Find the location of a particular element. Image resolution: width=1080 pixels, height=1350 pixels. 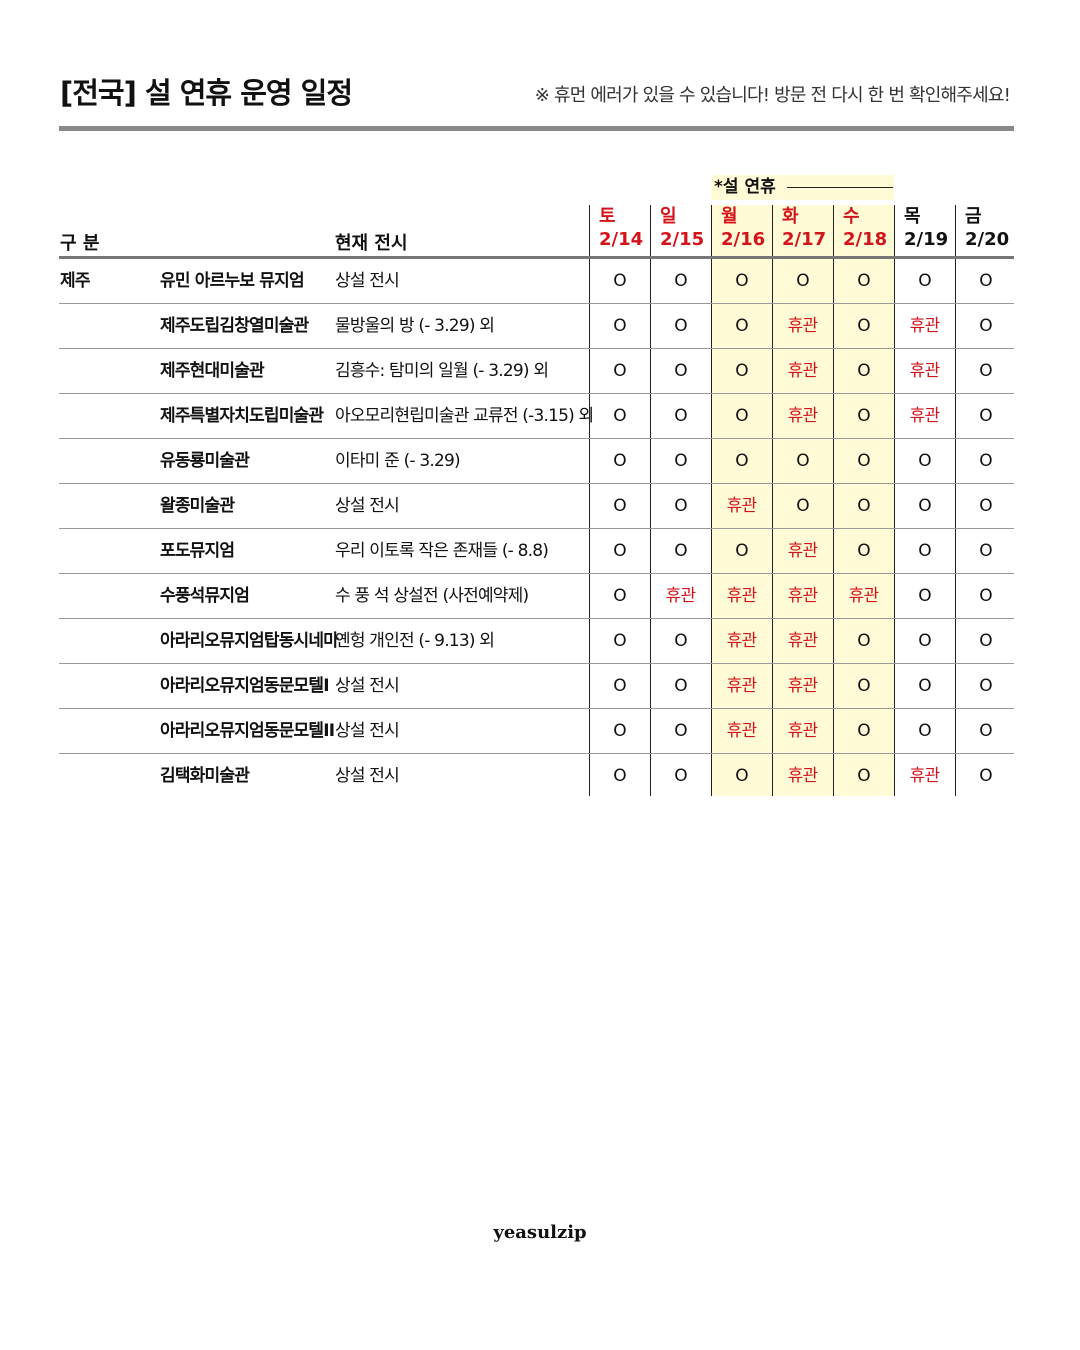

weekday: 금 is located at coordinates (973, 216).